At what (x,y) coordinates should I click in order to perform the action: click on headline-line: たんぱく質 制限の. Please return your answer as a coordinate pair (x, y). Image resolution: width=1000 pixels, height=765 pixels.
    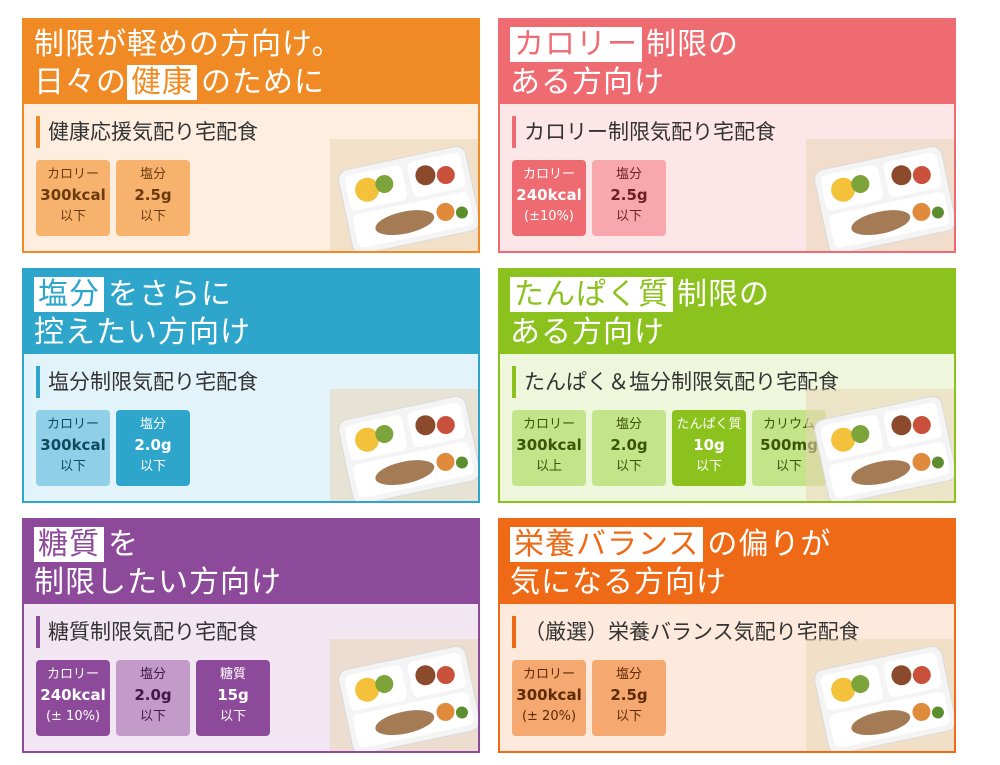
    Looking at the image, I should click on (727, 295).